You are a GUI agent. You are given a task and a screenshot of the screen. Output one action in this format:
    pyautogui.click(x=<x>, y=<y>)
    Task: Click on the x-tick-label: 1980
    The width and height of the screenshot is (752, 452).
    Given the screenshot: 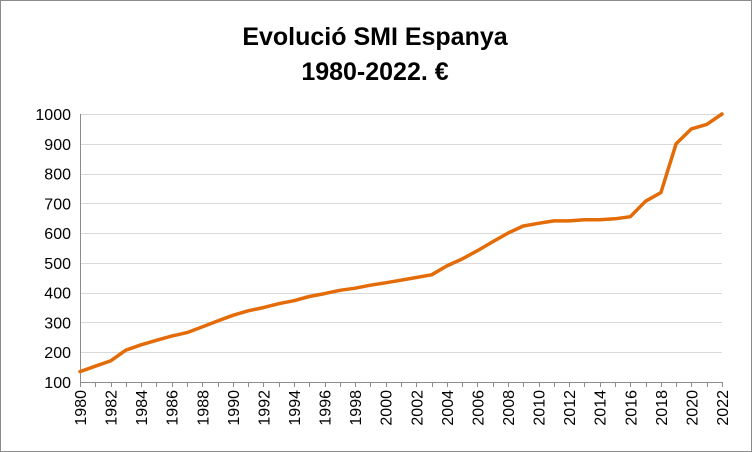 What is the action you would take?
    pyautogui.click(x=81, y=408)
    